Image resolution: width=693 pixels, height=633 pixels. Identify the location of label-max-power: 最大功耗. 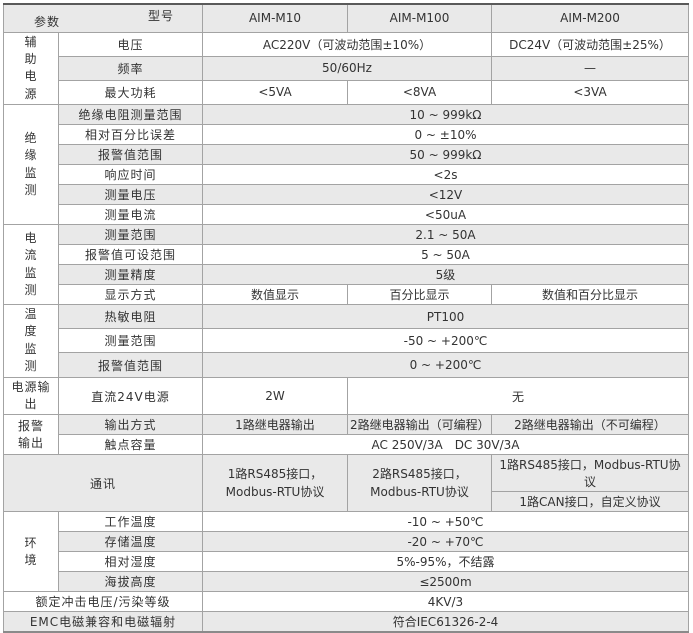
(130, 92).